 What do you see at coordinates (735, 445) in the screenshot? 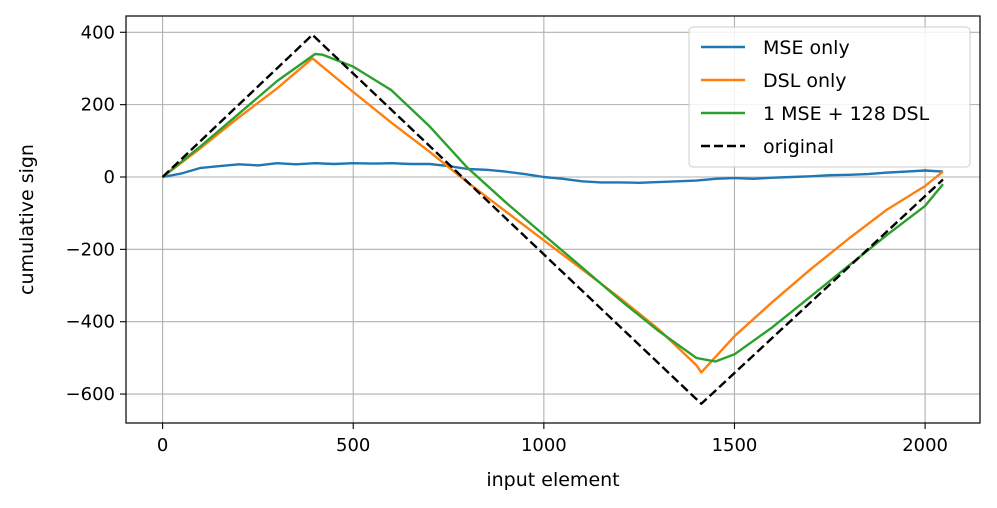
I see `x-tick-label: 1500` at bounding box center [735, 445].